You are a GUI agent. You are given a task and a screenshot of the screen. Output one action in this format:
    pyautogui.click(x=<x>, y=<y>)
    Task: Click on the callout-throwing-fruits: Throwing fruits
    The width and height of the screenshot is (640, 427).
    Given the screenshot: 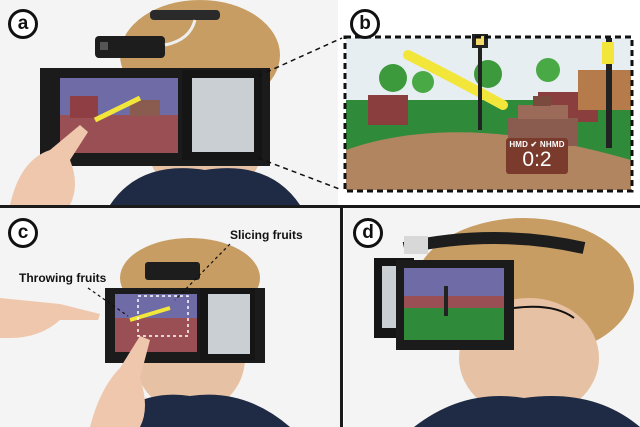 What is the action you would take?
    pyautogui.click(x=63, y=278)
    